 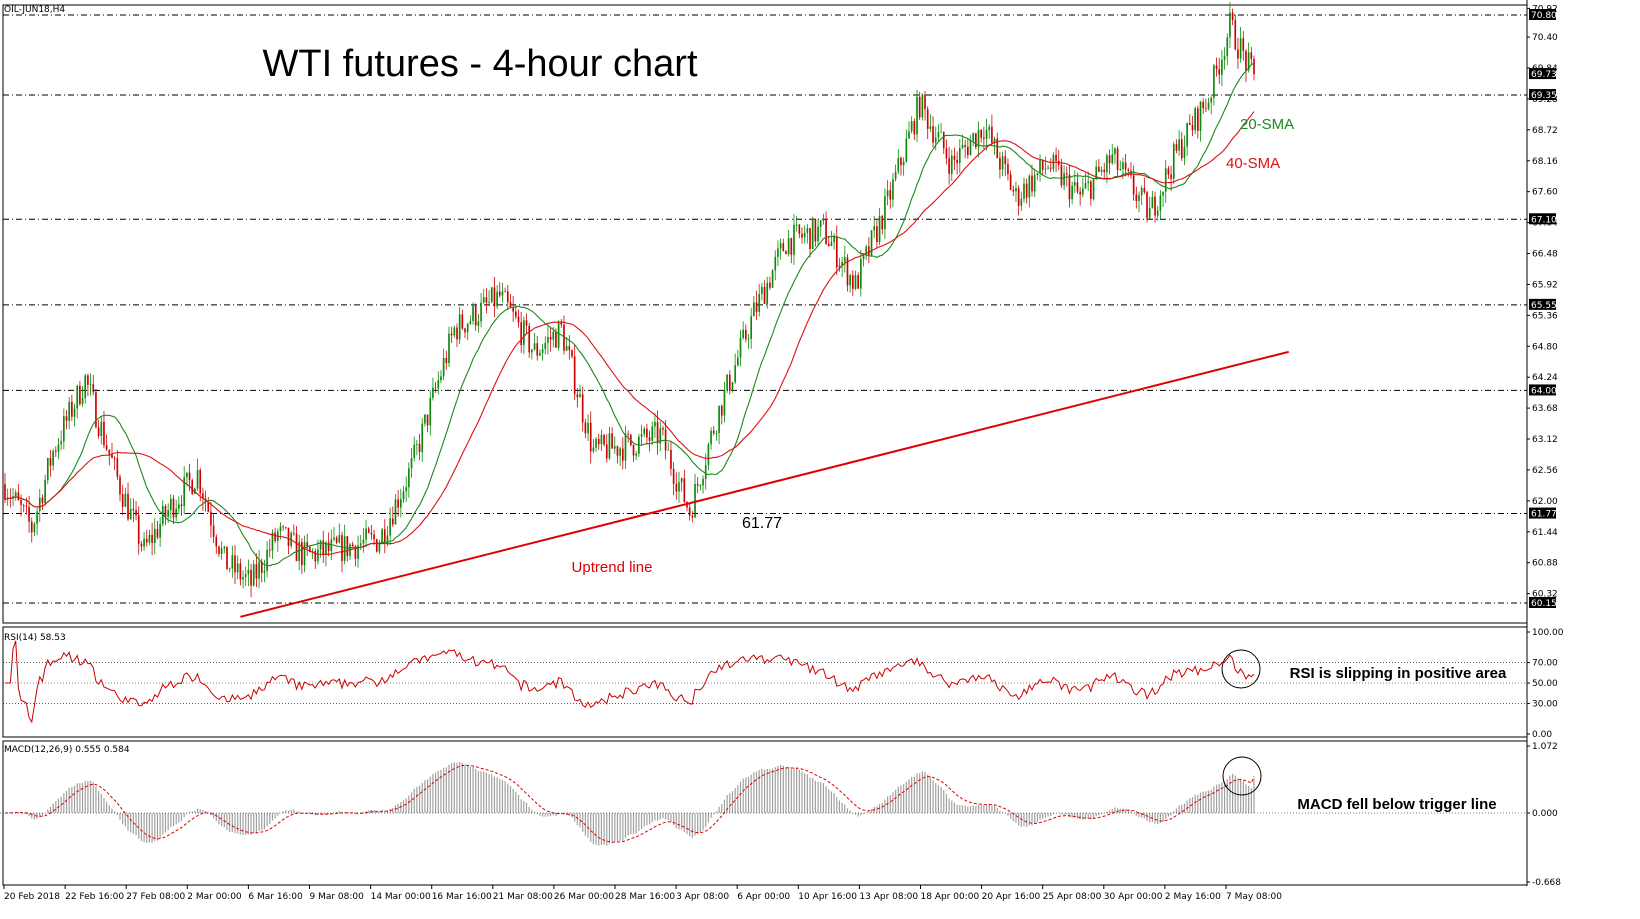 What do you see at coordinates (584, 897) in the screenshot?
I see `time-tick-label: 26 Mar 00:00` at bounding box center [584, 897].